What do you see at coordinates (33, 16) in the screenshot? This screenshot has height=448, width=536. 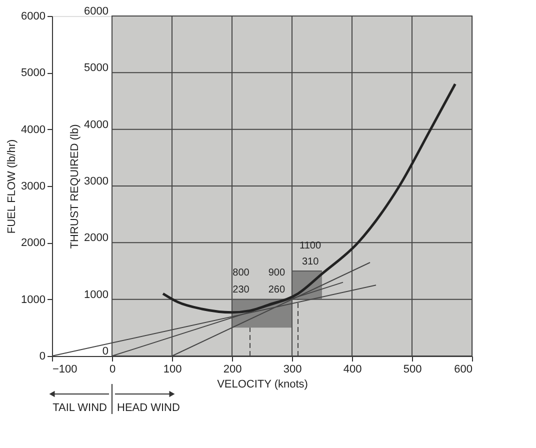 I see `y2-tick-label: 6000` at bounding box center [33, 16].